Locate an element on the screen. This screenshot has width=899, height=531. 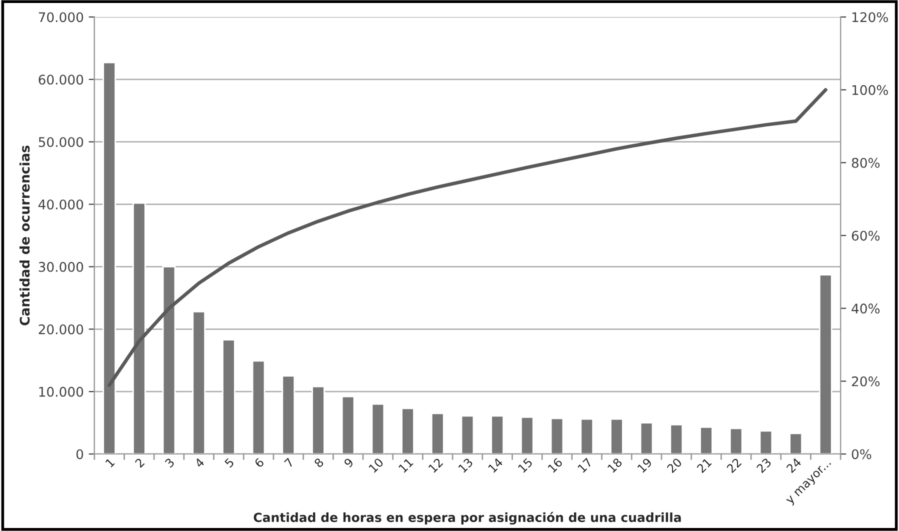
x-tick-label: 21 is located at coordinates (704, 466).